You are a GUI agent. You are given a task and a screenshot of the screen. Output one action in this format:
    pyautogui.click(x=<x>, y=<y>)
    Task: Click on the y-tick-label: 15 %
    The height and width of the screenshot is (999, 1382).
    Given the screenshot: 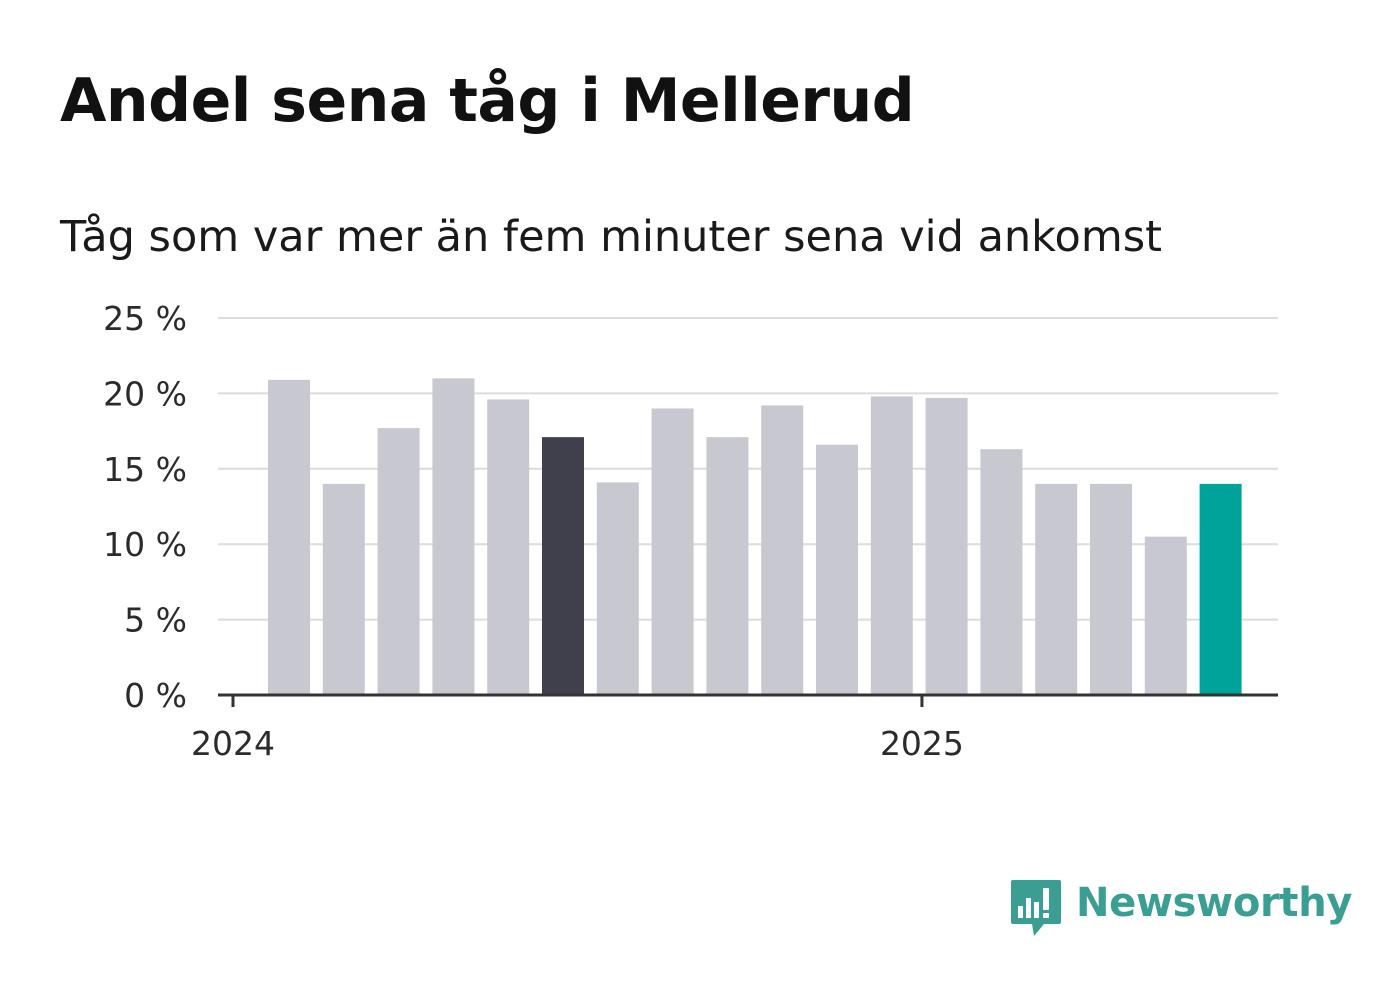 What is the action you would take?
    pyautogui.click(x=145, y=469)
    